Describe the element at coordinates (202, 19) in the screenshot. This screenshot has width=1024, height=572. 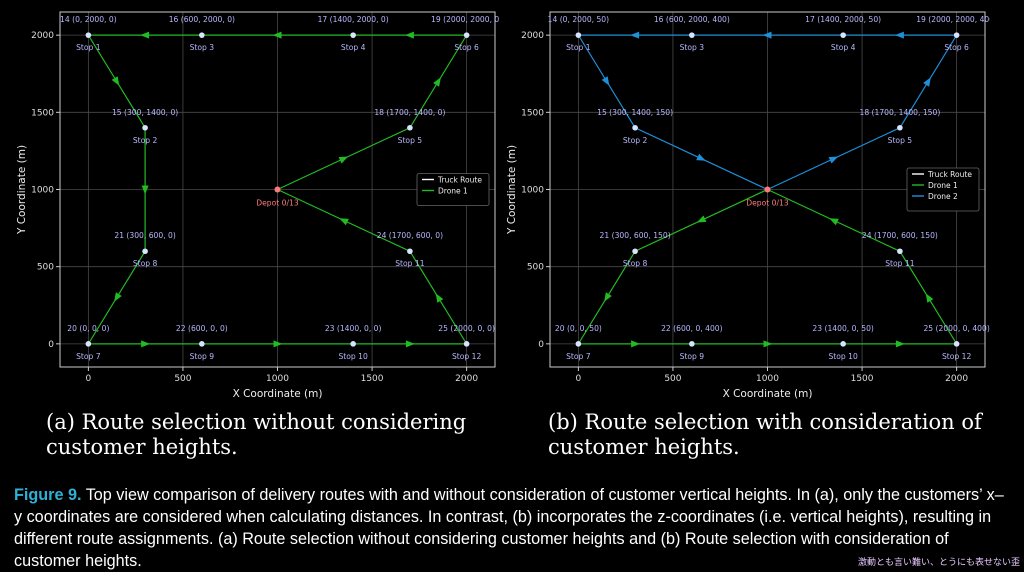
I see `customer-coord-label: 16 (600, 2000, 0)` at that location.